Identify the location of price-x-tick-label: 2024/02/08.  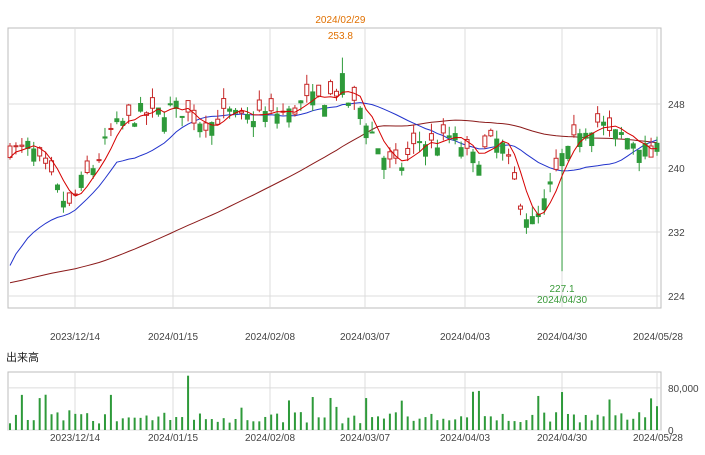
(270, 337).